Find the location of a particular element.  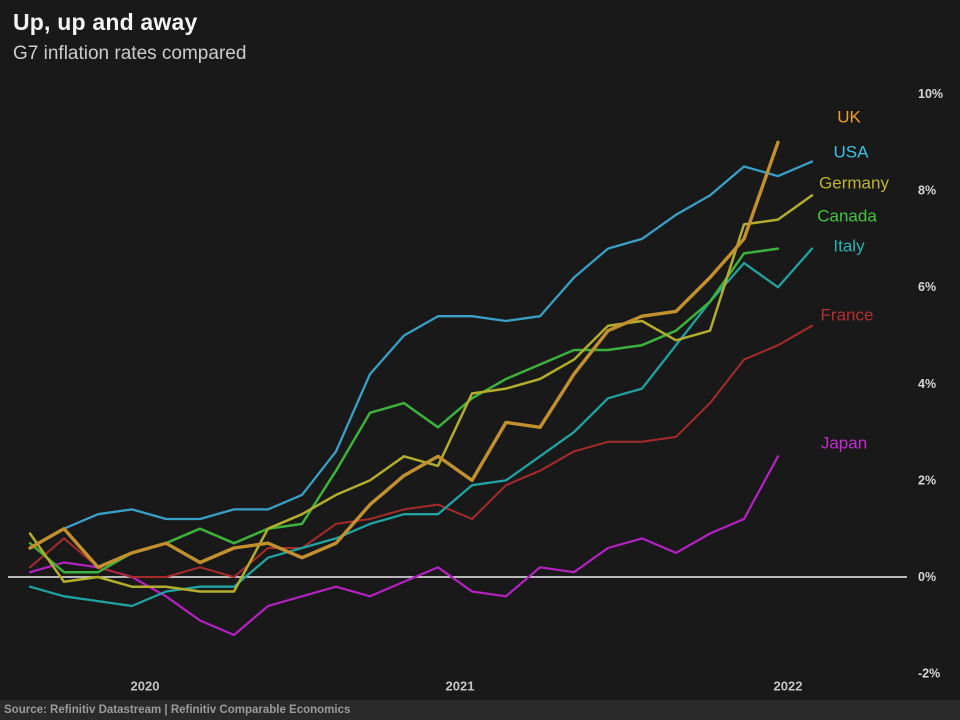

series-label-uk: UK is located at coordinates (849, 117).